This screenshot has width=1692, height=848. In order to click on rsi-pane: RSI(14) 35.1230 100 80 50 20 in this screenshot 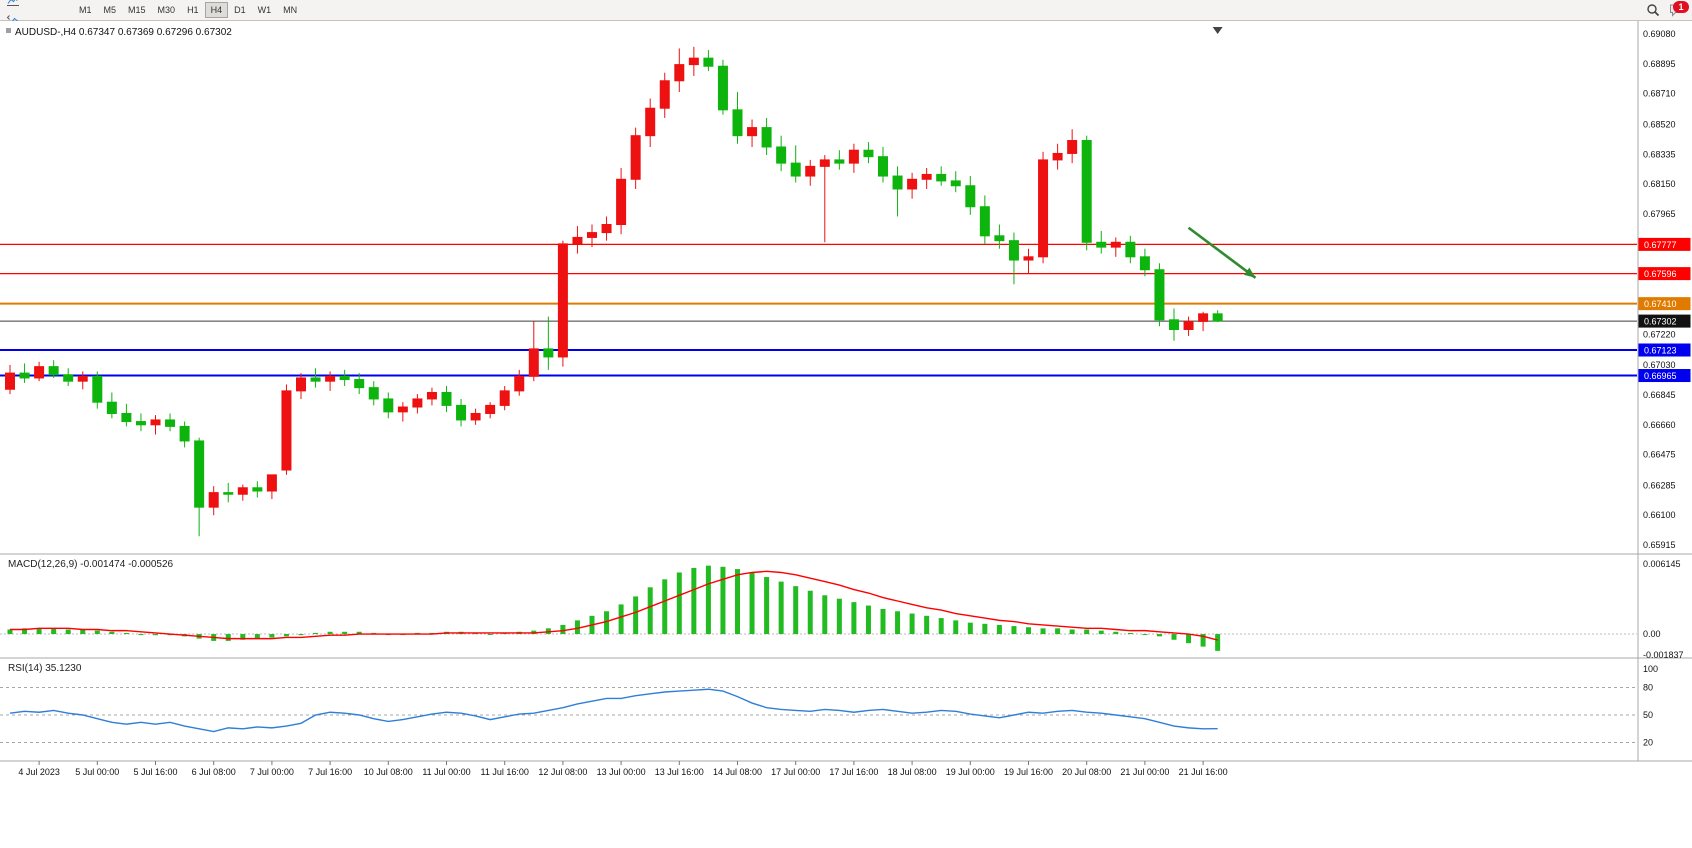, I will do `click(829, 705)`.